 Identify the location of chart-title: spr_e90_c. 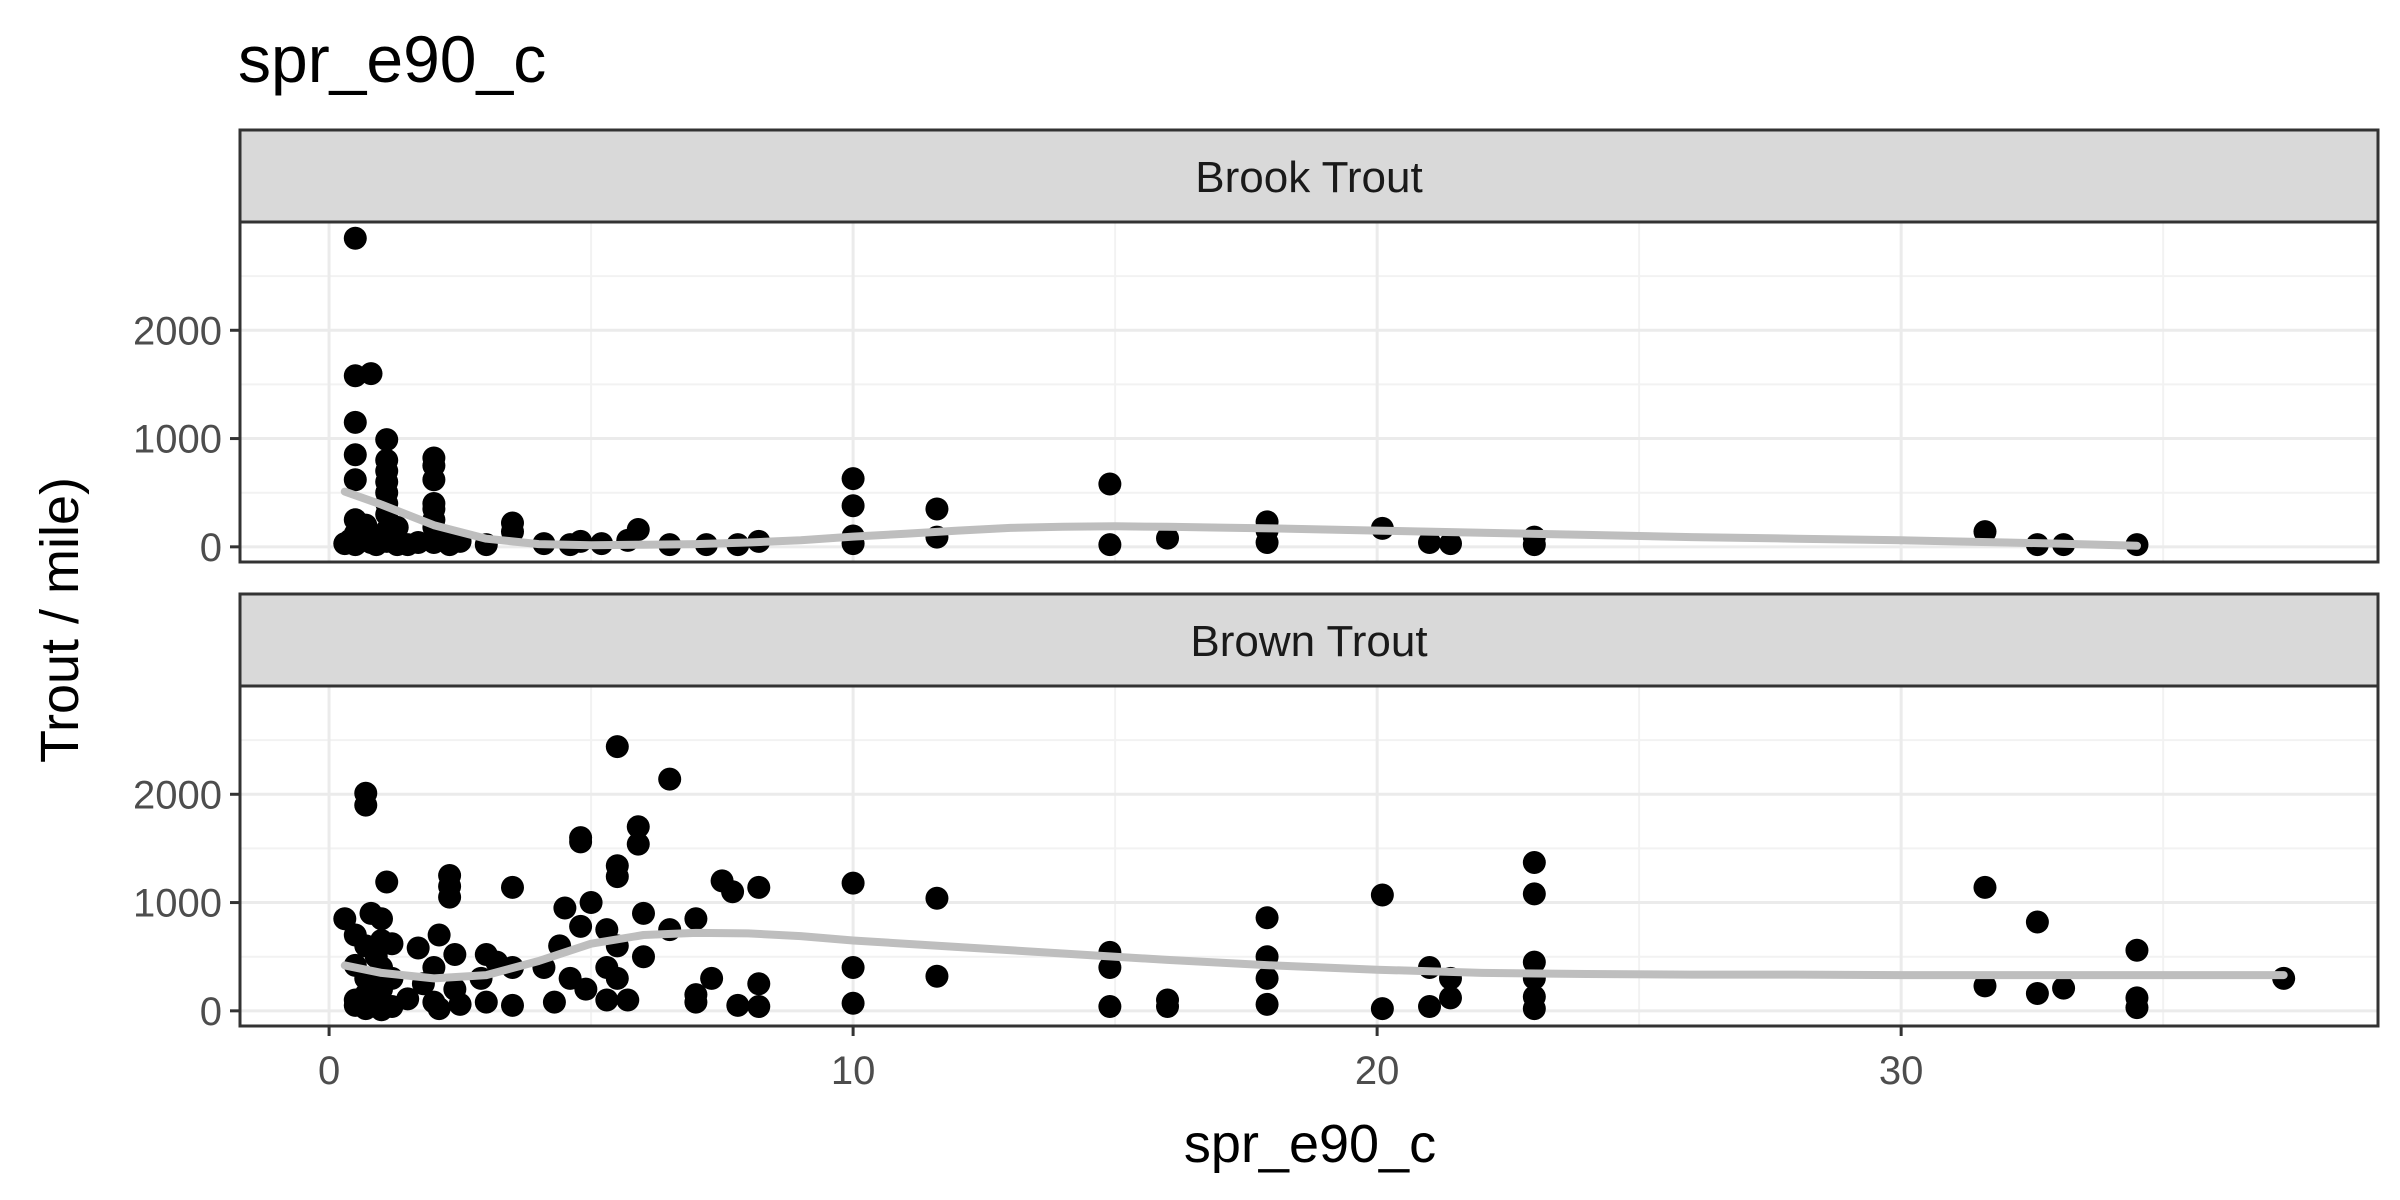
(392, 59).